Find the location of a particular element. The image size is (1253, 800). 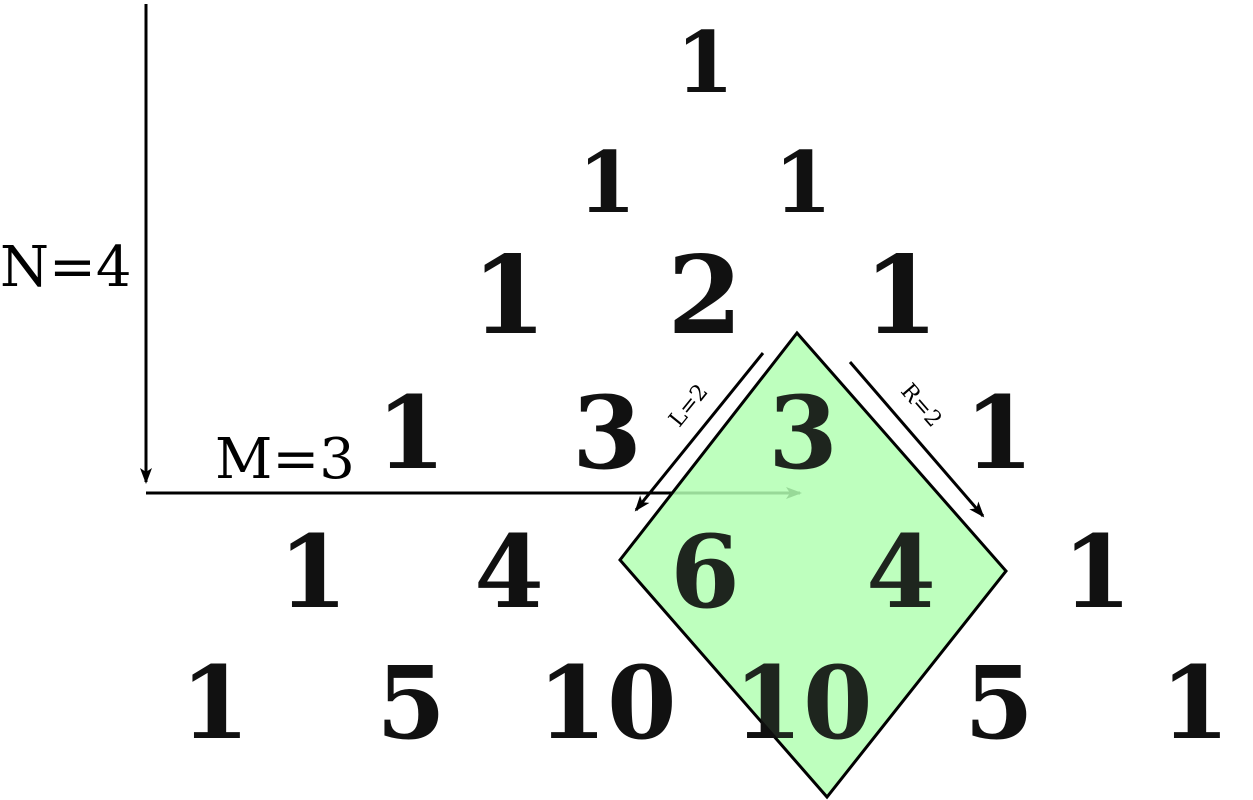

triangle-number: 2 is located at coordinates (704, 296).